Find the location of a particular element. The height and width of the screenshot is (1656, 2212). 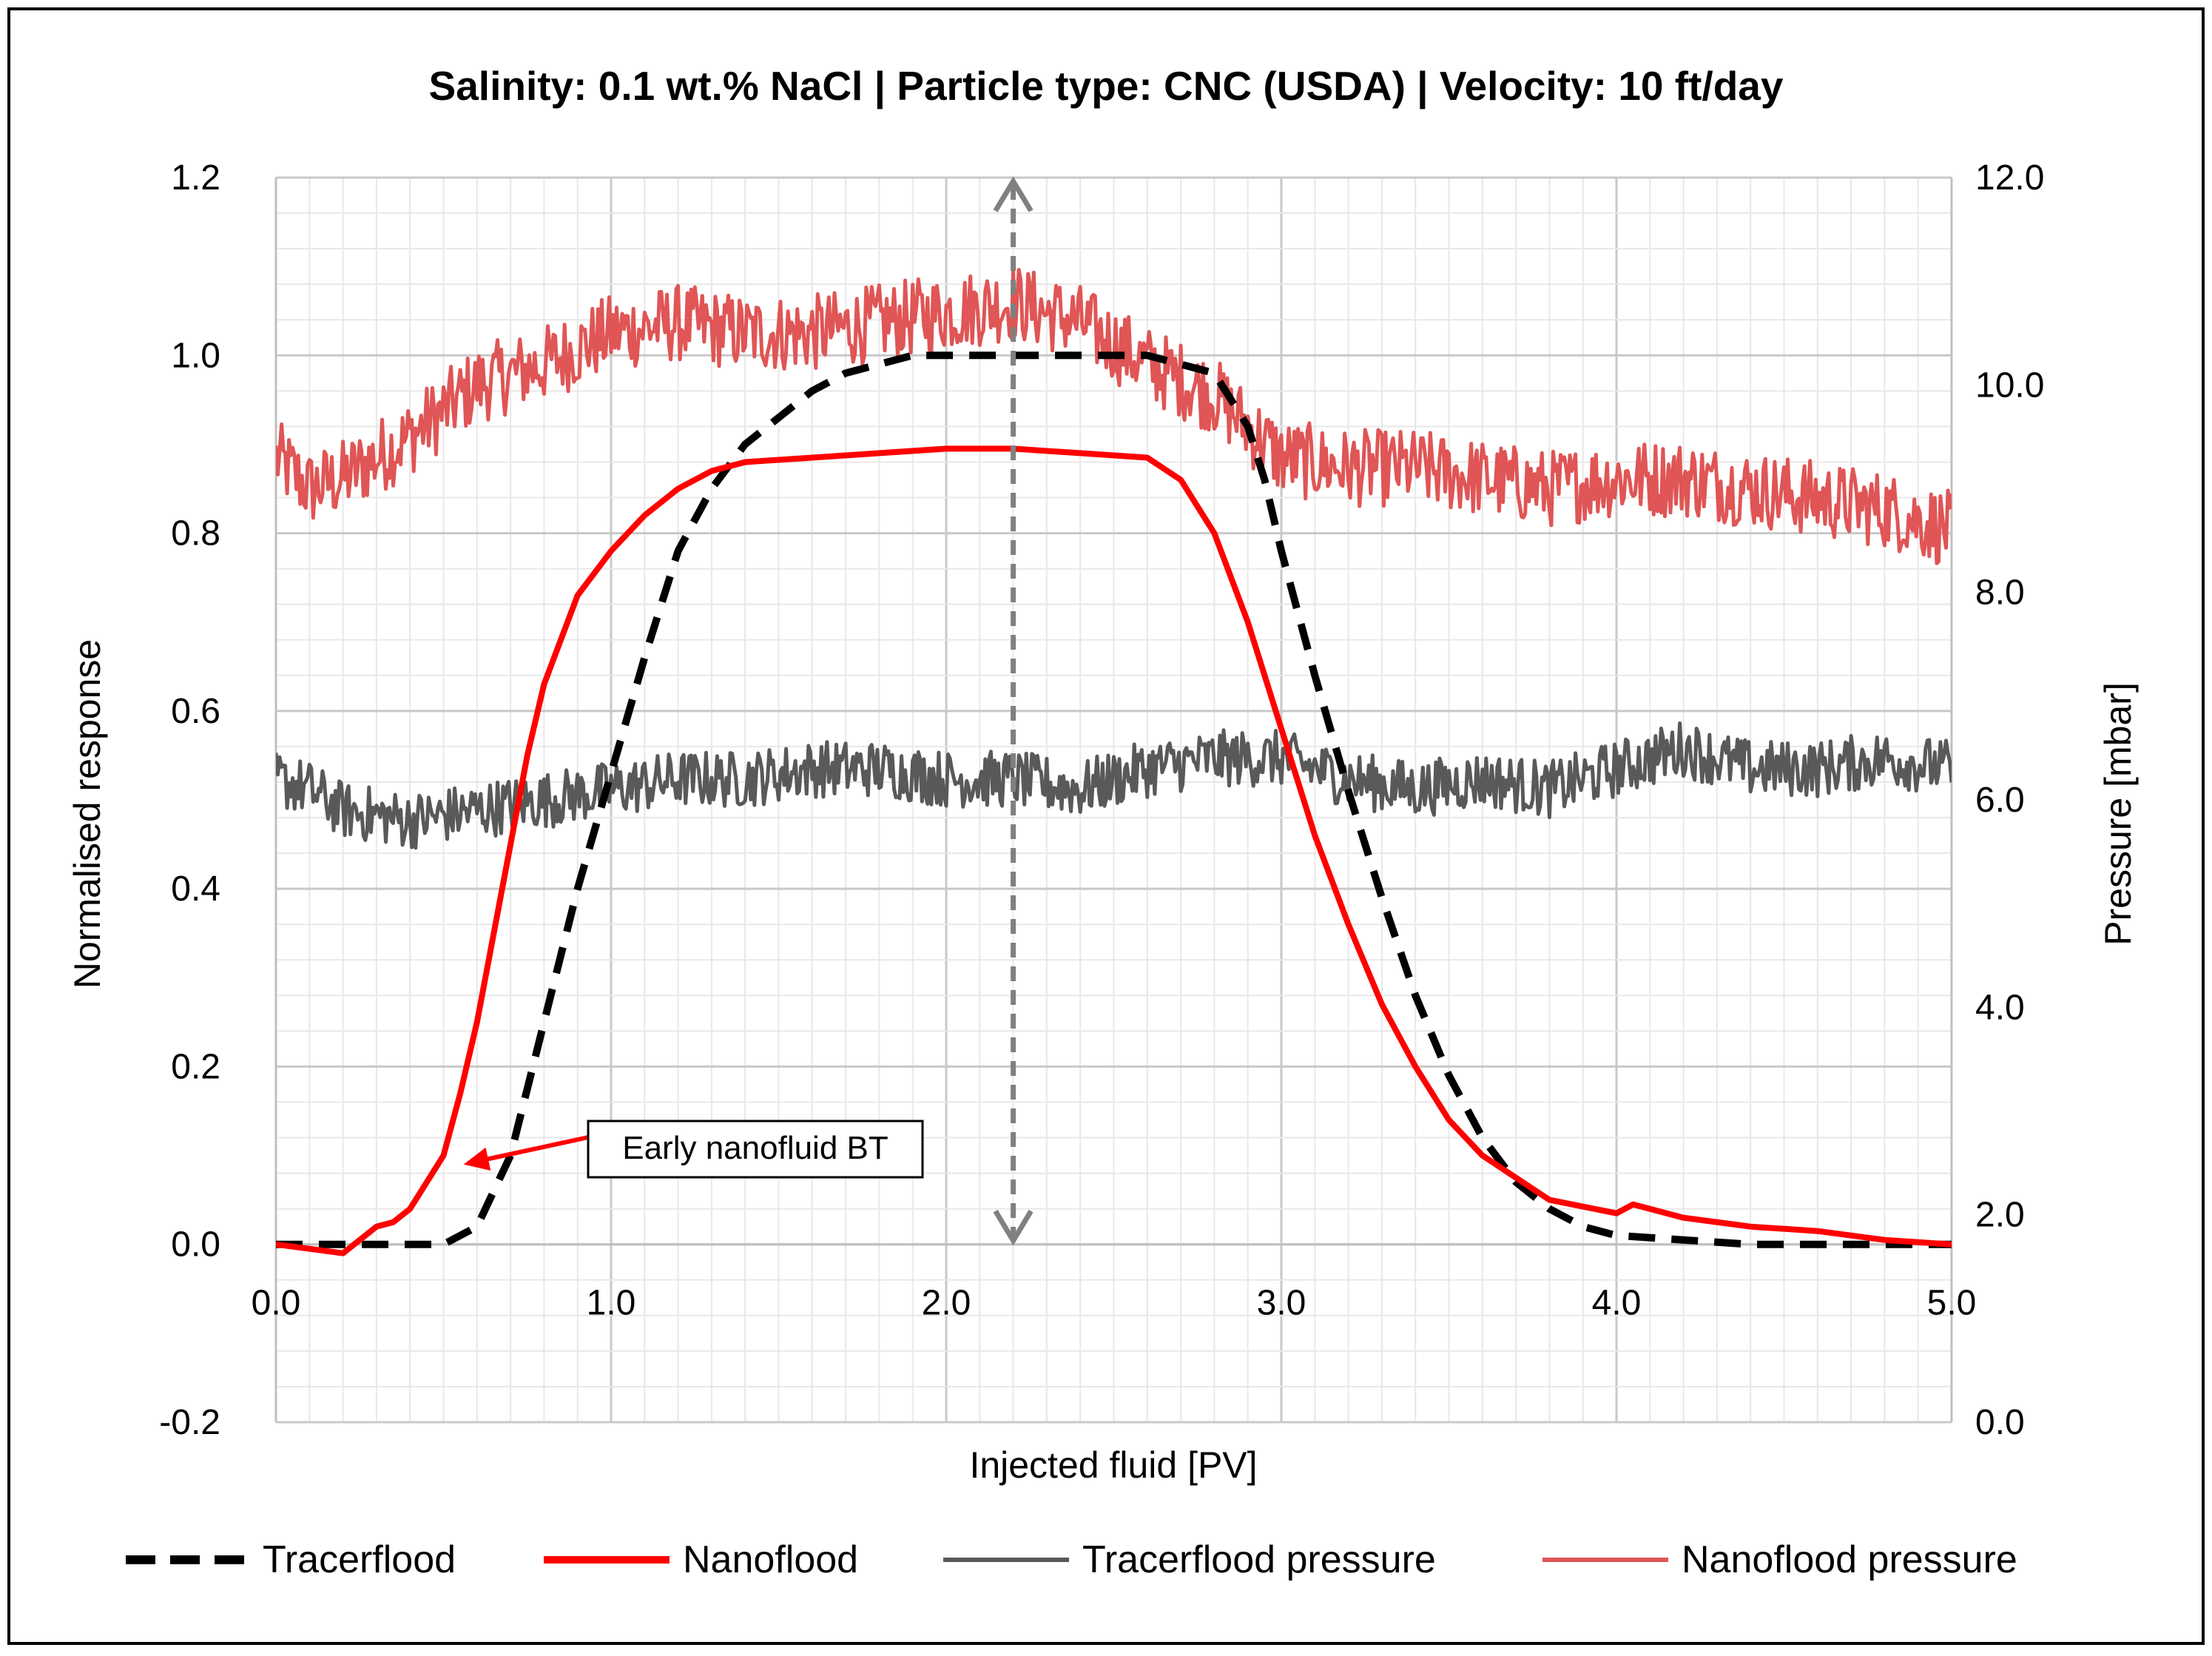

legend-item-nanoflood: Nanoflood is located at coordinates (701, 1559).